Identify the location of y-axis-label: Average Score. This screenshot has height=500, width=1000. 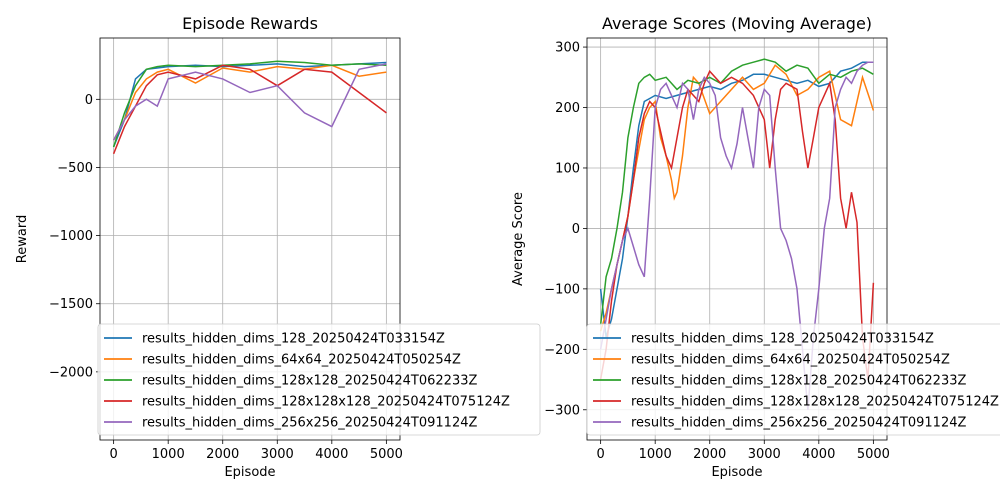
(518, 239).